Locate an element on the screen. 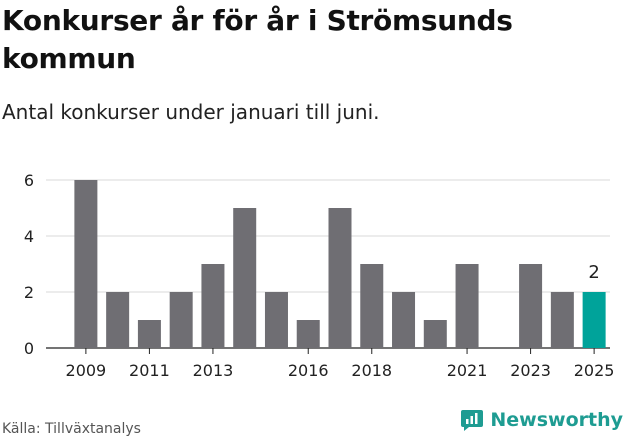  bar-2013 is located at coordinates (213, 306).